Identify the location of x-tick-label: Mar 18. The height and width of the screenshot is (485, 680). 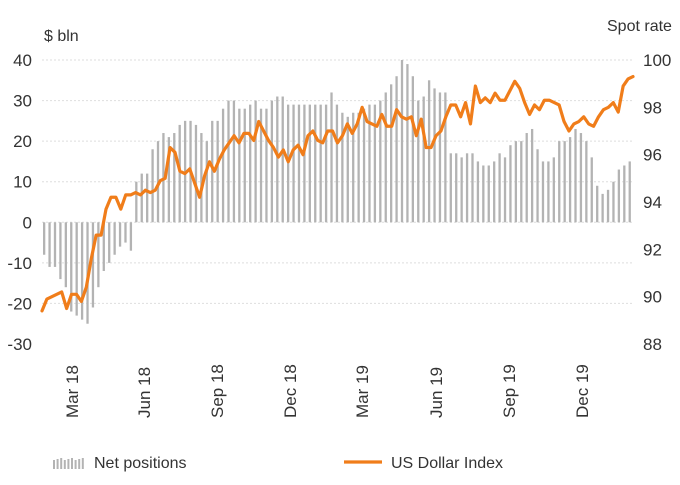
(72, 391).